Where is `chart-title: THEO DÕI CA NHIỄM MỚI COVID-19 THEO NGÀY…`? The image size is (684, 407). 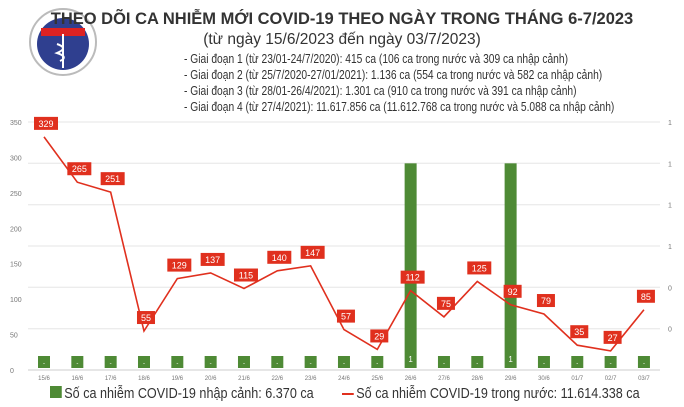
chart-title: THEO DÕI CA NHIỄM MỚI COVID-19 THEO NGÀY… is located at coordinates (342, 19).